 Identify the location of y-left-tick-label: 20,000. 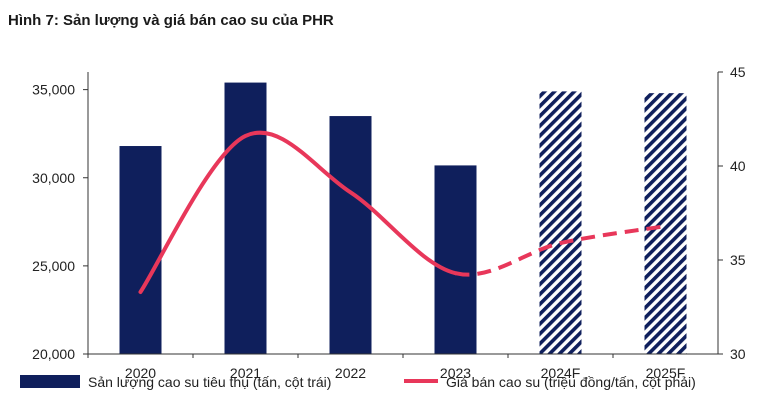
(53, 354).